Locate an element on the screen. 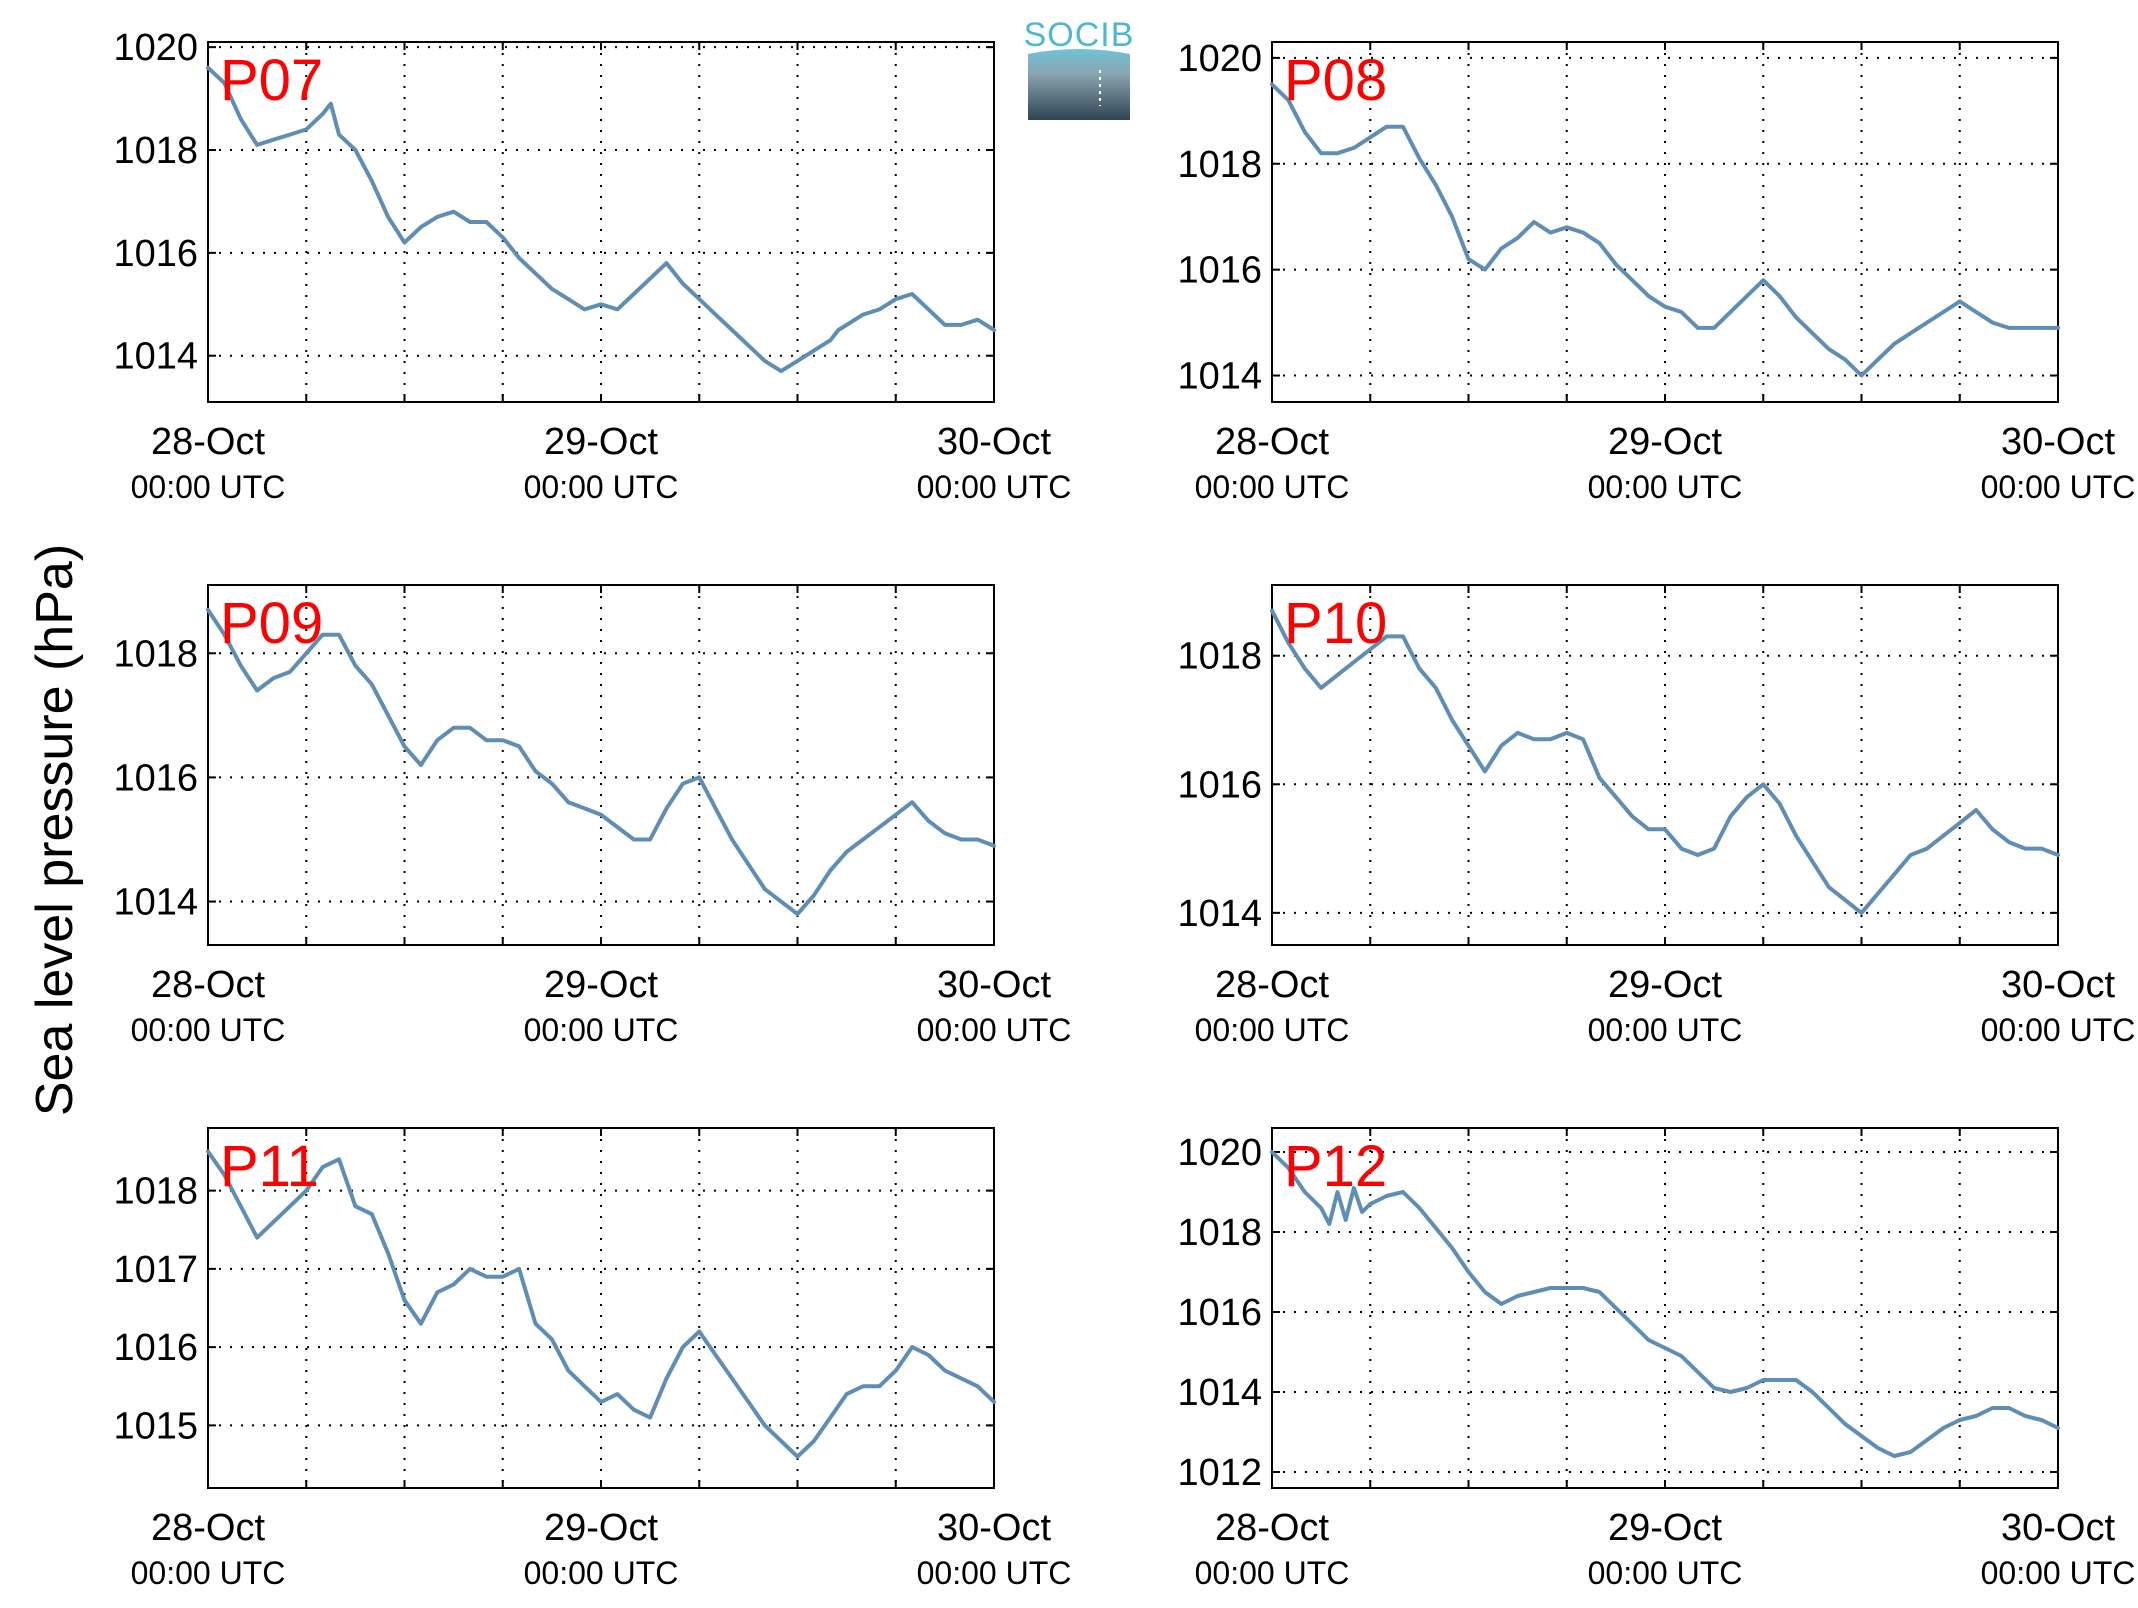 The image size is (2138, 1608). socib-logo: SOCIB is located at coordinates (1079, 68).